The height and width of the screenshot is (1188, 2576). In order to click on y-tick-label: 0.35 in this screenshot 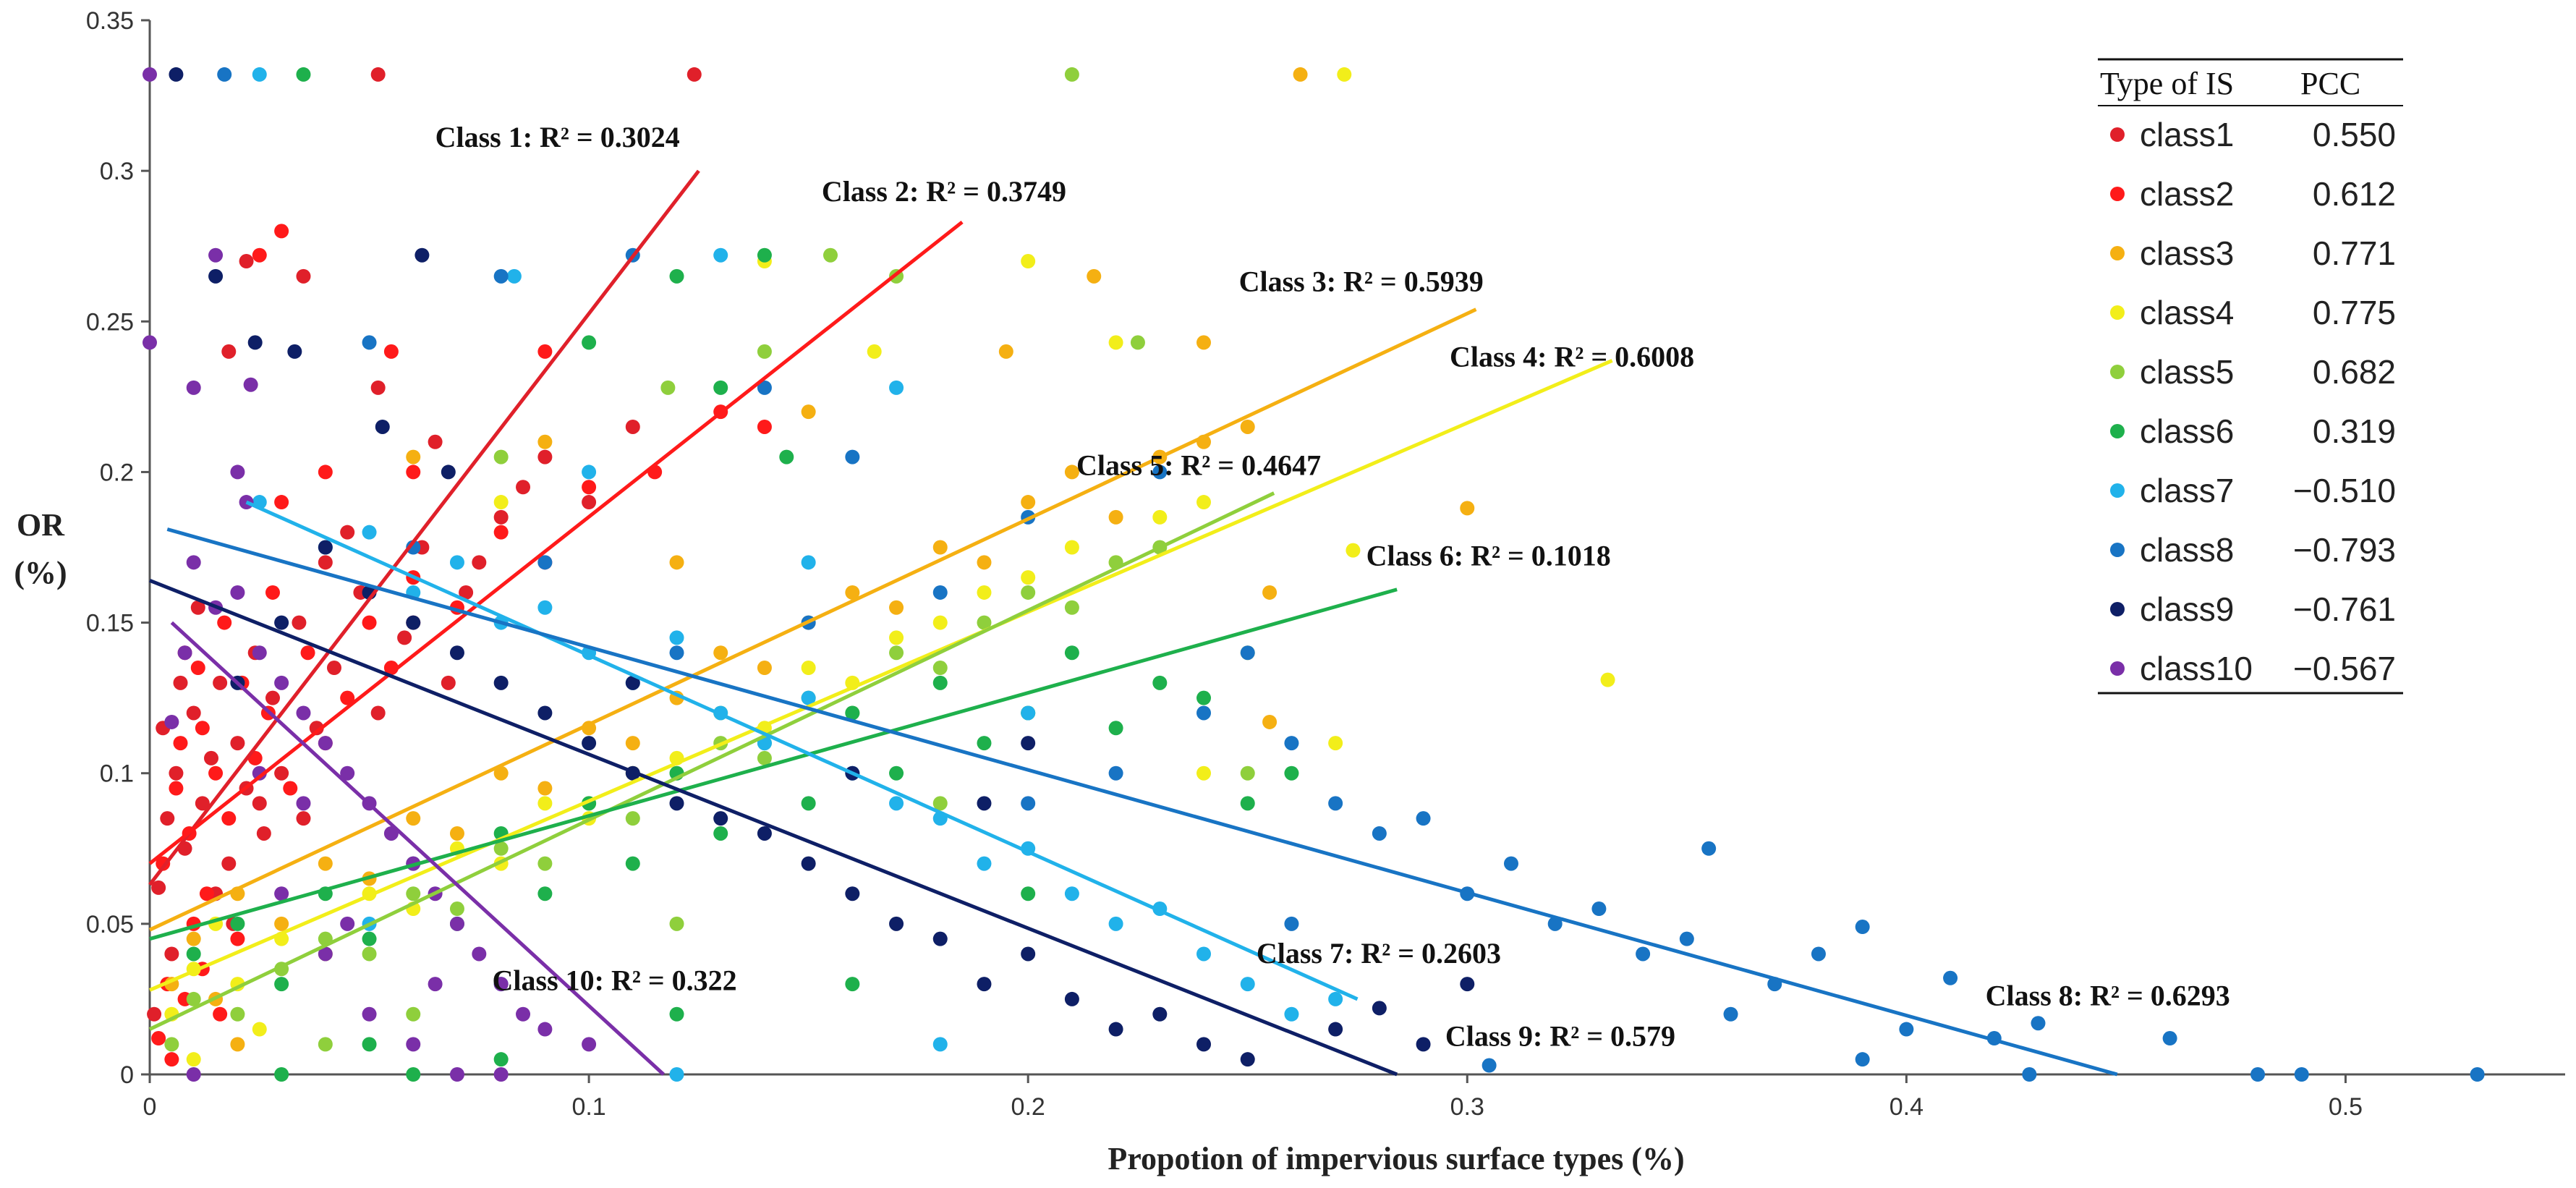, I will do `click(110, 21)`.